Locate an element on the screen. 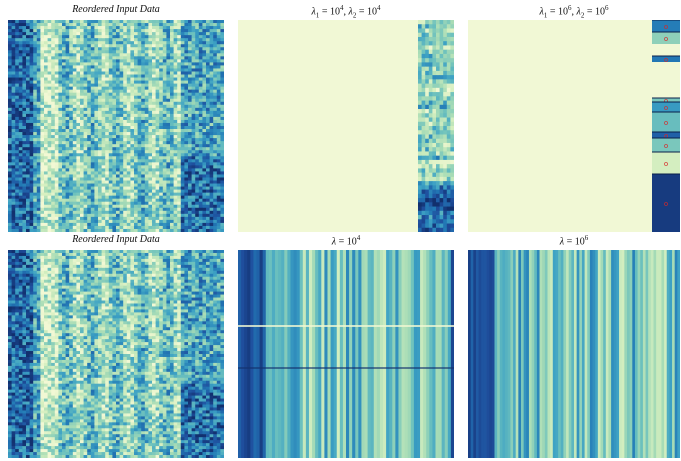 This screenshot has width=681, height=461. heatmap-input-top is located at coordinates (116, 126).